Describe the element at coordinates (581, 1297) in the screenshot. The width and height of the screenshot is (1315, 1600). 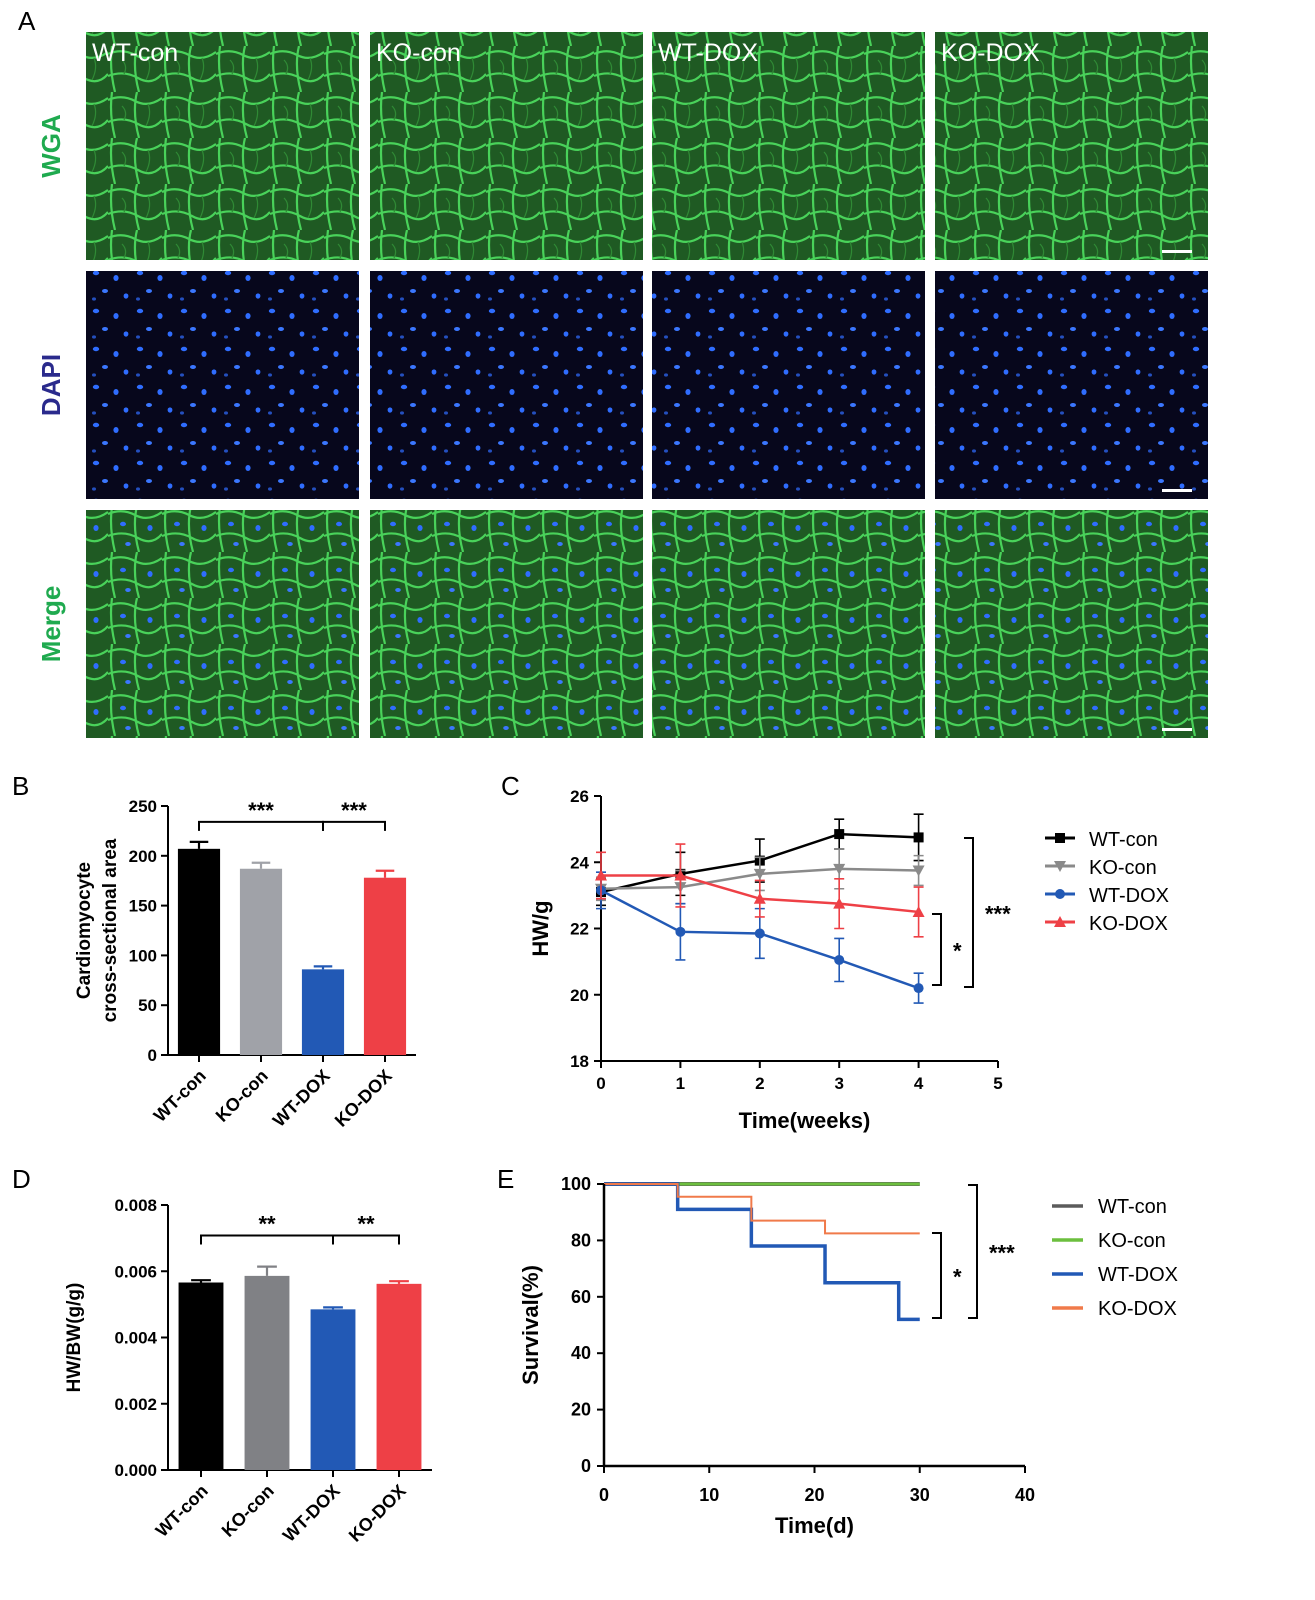
I see `y-tick-label: 60` at that location.